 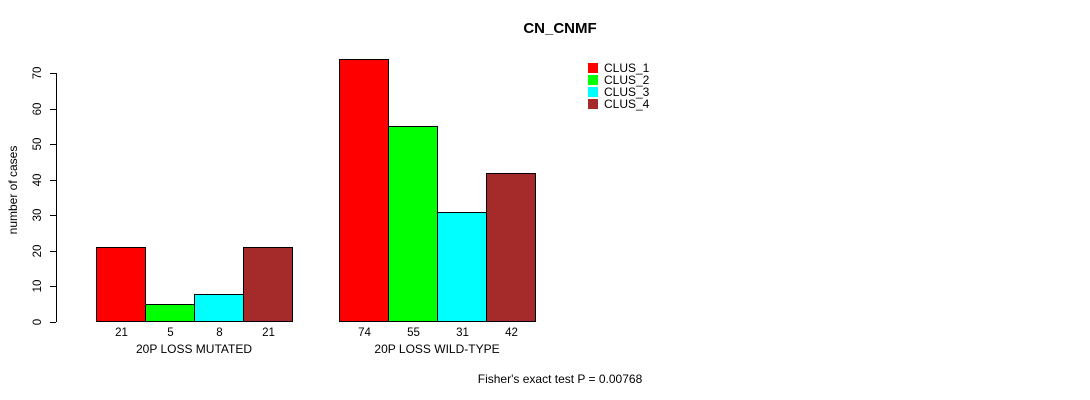 What do you see at coordinates (170, 313) in the screenshot?
I see `bar-clus-2-20p-loss-mutated` at bounding box center [170, 313].